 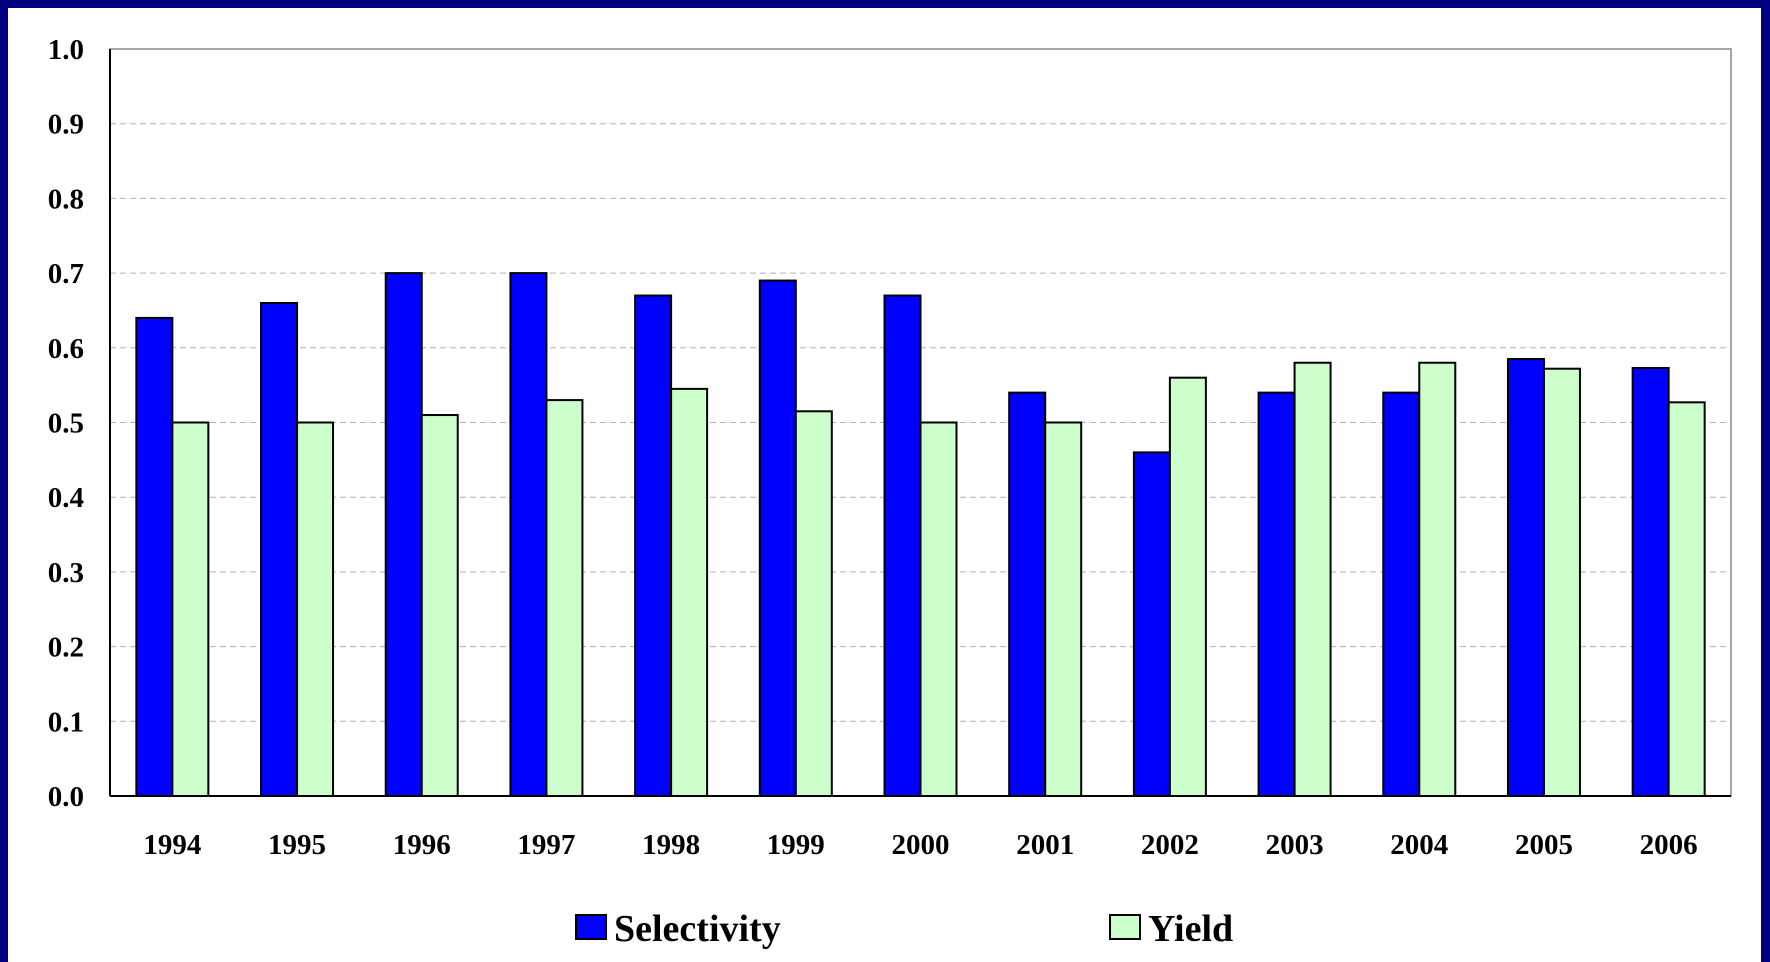 What do you see at coordinates (66, 648) in the screenshot?
I see `y-tick-label: 0.2` at bounding box center [66, 648].